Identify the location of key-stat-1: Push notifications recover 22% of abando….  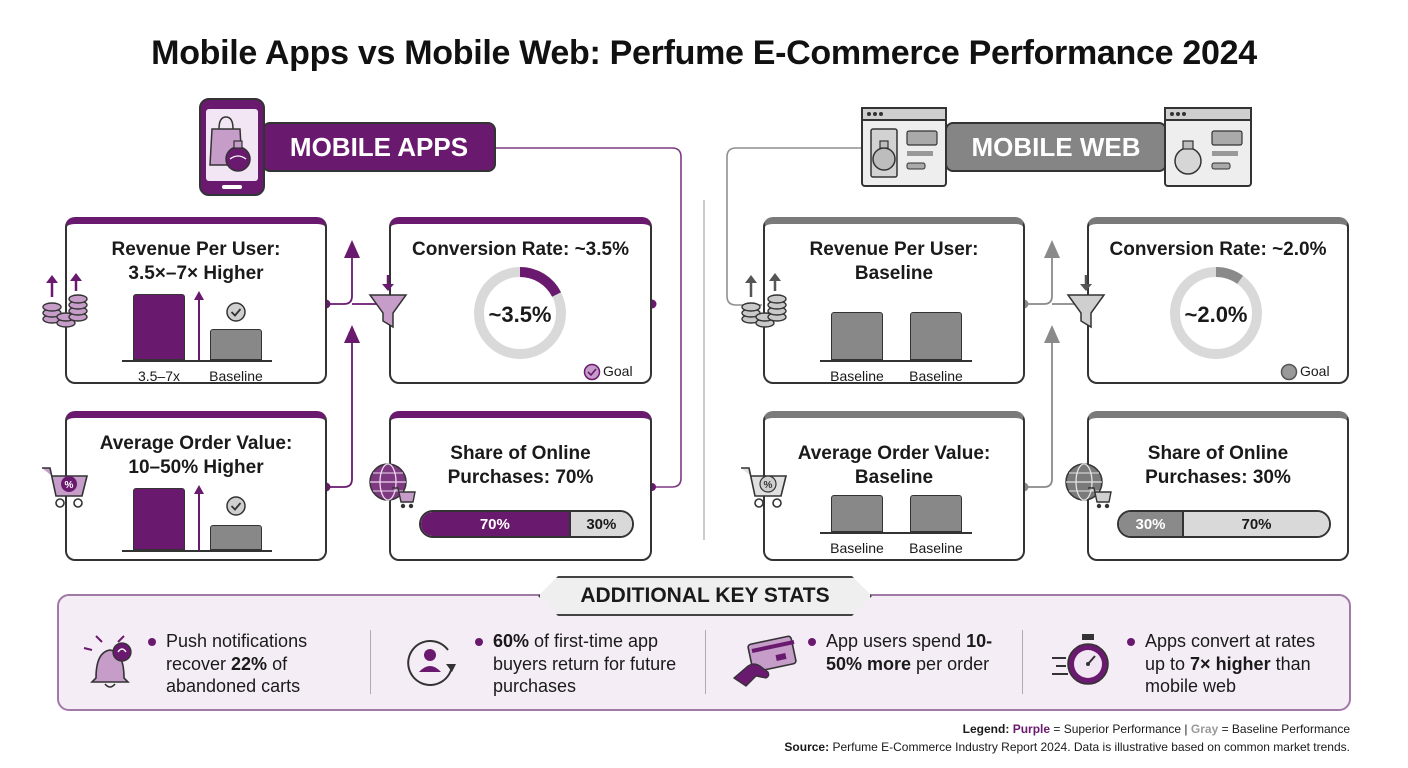
(247, 664).